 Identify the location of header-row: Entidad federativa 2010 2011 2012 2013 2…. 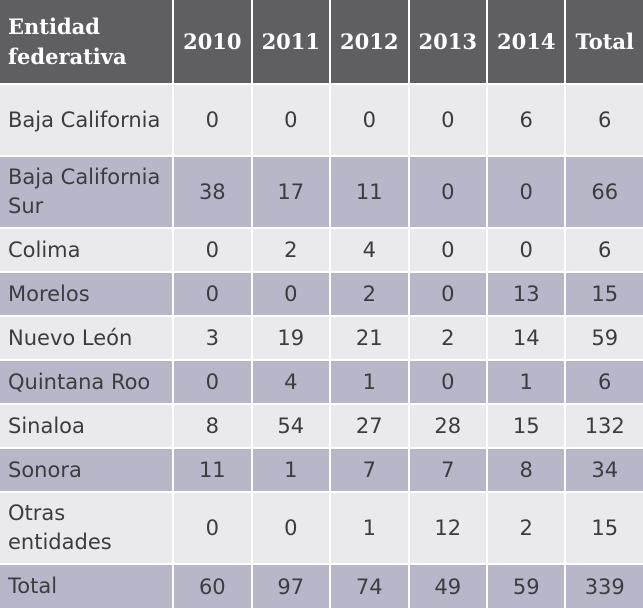
(321, 42).